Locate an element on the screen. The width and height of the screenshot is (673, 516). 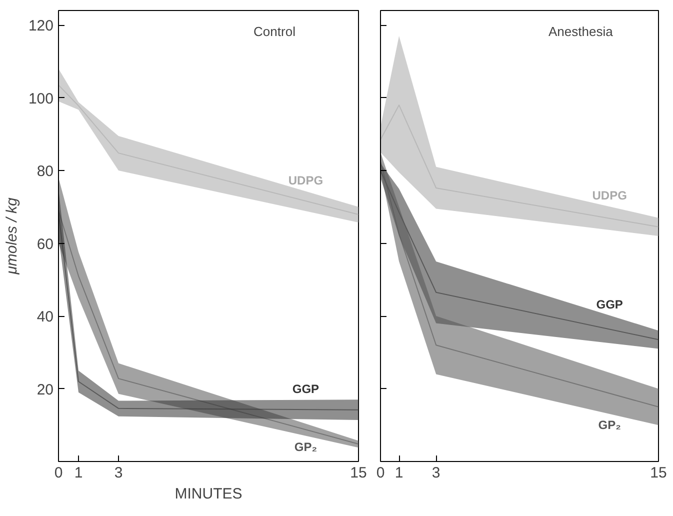
text: Control is located at coordinates (275, 32).